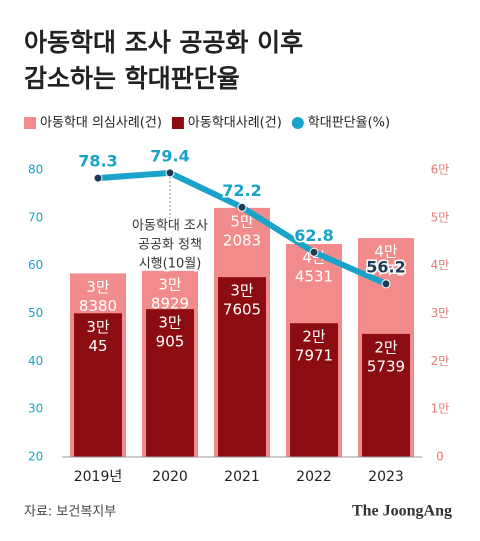 The width and height of the screenshot is (480, 541). What do you see at coordinates (35, 409) in the screenshot?
I see `y-tick-label: 30` at bounding box center [35, 409].